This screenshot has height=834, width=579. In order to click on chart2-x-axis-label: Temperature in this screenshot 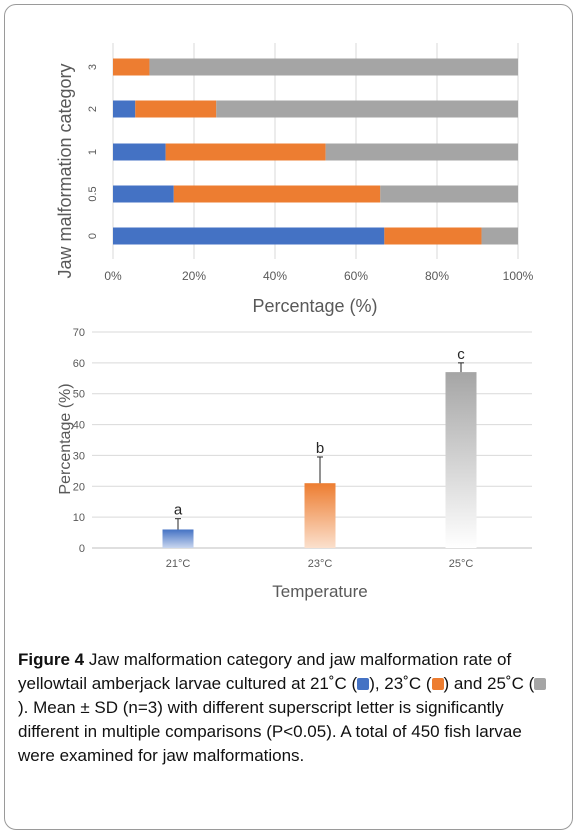, I will do `click(319, 591)`.